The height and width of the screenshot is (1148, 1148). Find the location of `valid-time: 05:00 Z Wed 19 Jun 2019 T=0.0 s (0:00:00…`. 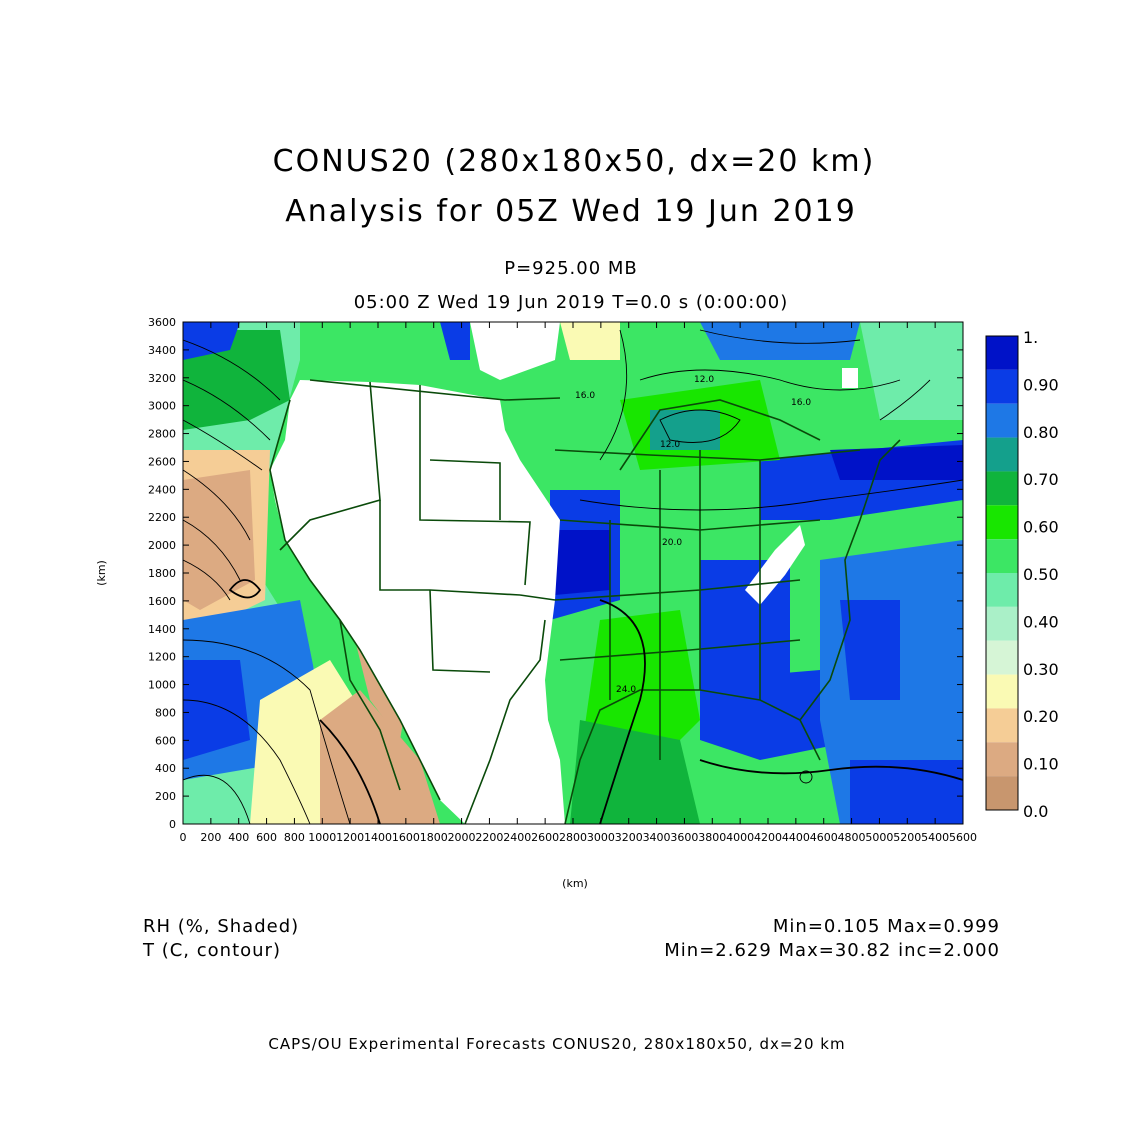

valid-time: 05:00 Z Wed 19 Jun 2019 T=0.0 s (0:00:00… is located at coordinates (571, 302).